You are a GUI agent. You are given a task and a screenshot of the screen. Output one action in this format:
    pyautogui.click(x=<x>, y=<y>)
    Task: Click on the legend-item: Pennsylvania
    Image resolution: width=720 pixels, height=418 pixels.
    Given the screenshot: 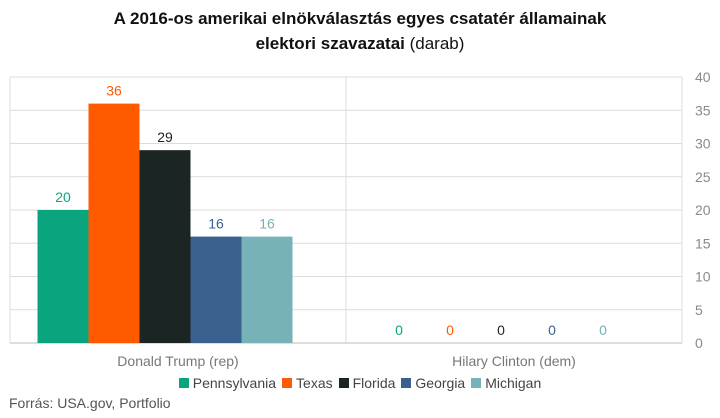 What is the action you would take?
    pyautogui.click(x=227, y=383)
    